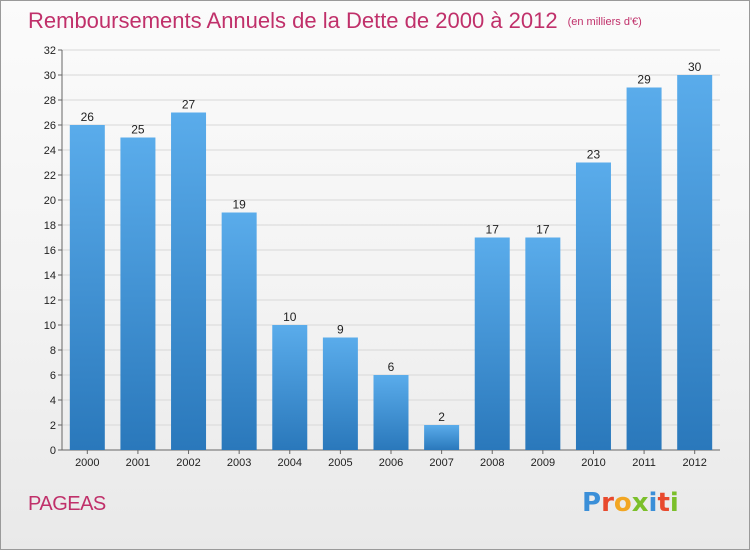 The height and width of the screenshot is (550, 750). I want to click on logo-letter: r, so click(607, 503).